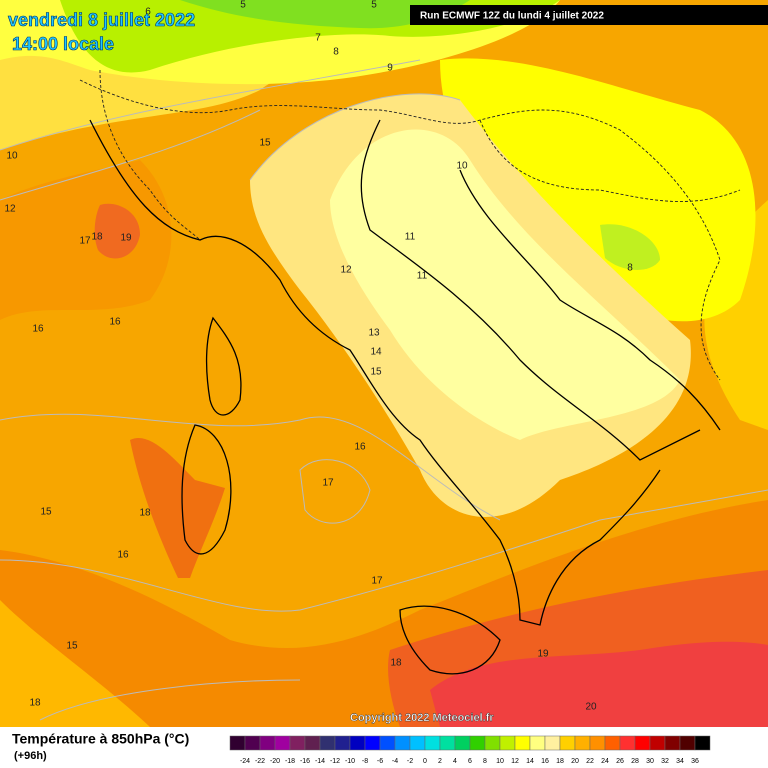 The height and width of the screenshot is (768, 768). I want to click on scale-label: 0, so click(425, 761).